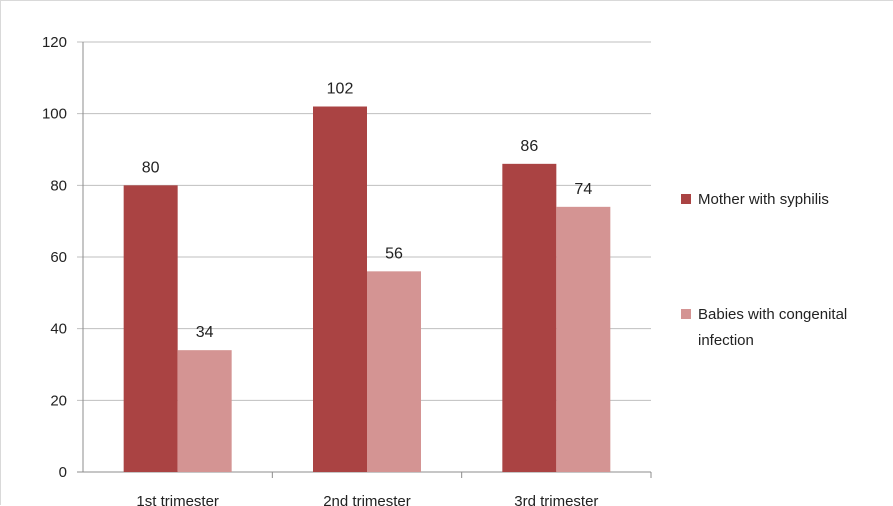 The height and width of the screenshot is (506, 893). What do you see at coordinates (151, 167) in the screenshot?
I see `data-label: 80` at bounding box center [151, 167].